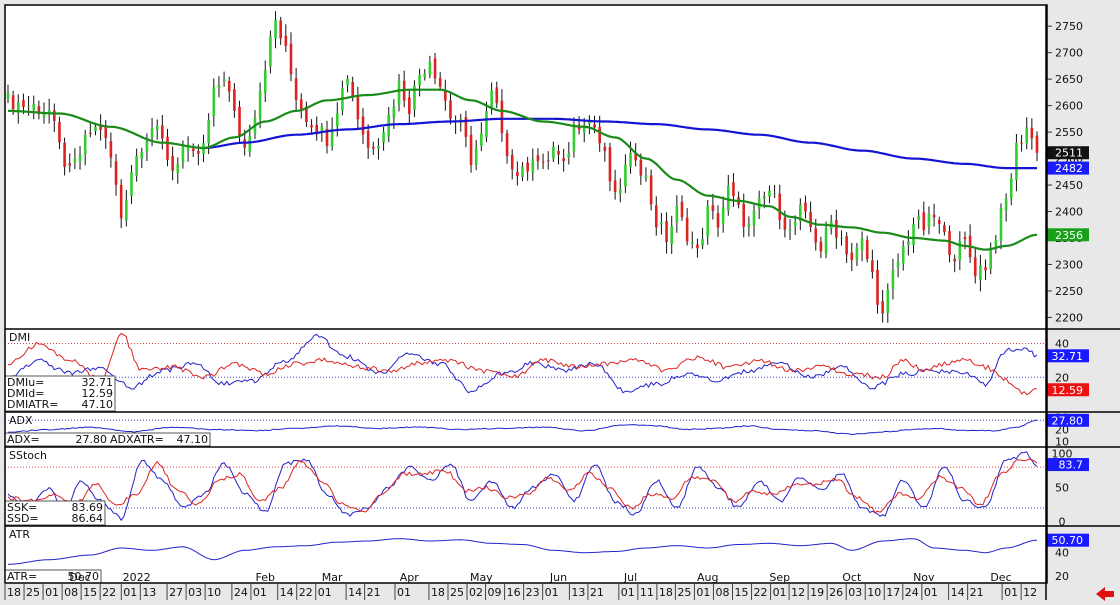 The image size is (1120, 605). Describe the element at coordinates (779, 577) in the screenshot. I see `month-tick-label: Sep` at that location.